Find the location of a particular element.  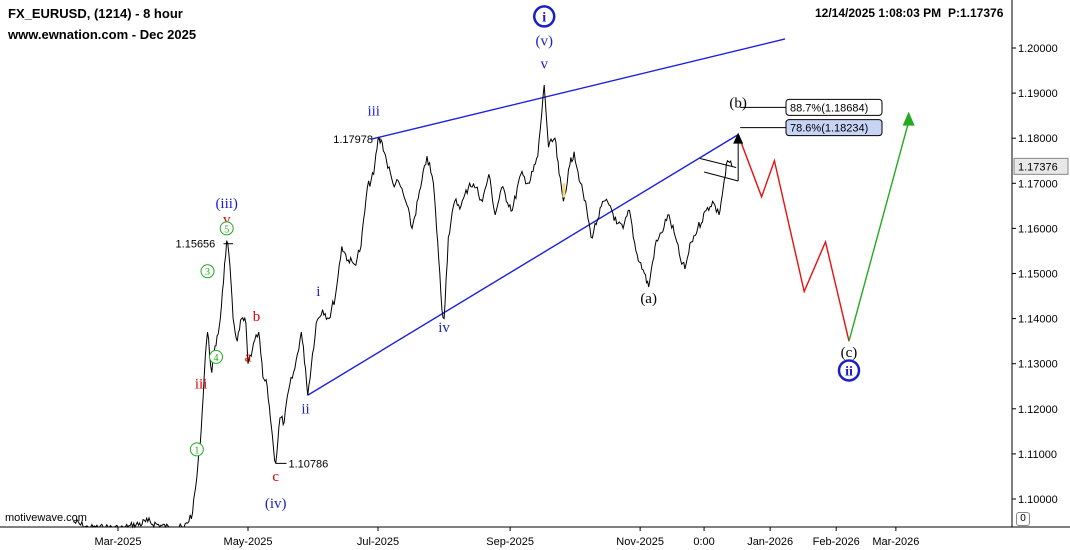

wave-label: a is located at coordinates (248, 357).